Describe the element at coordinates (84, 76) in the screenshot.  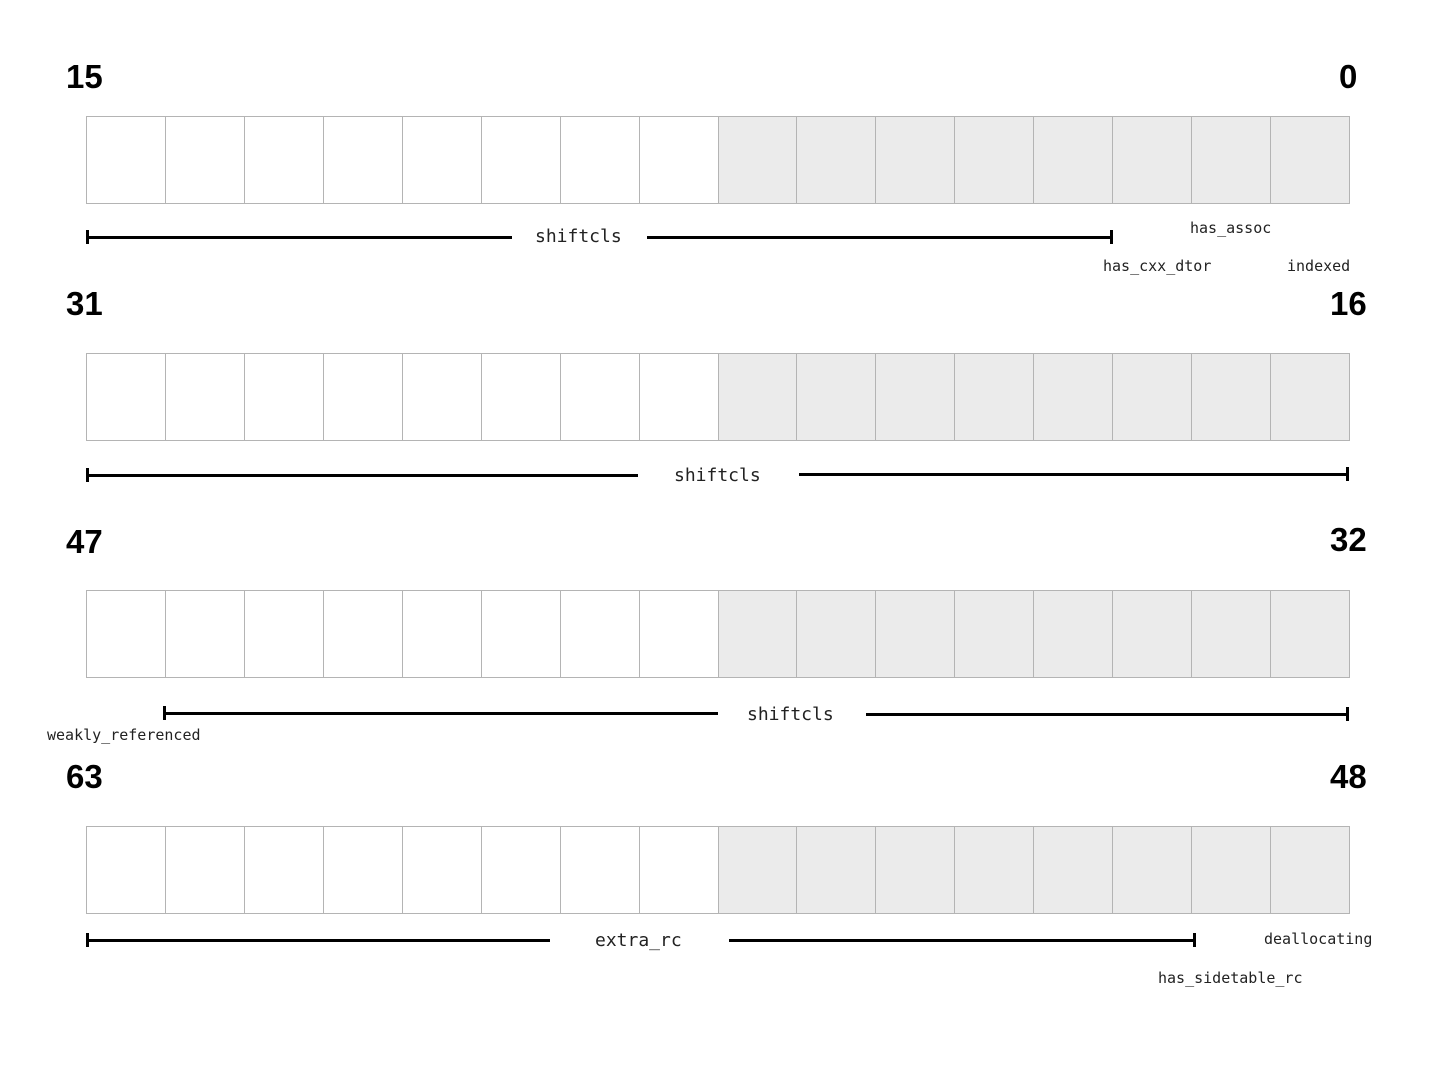
I see `high-bit-label: 15` at that location.